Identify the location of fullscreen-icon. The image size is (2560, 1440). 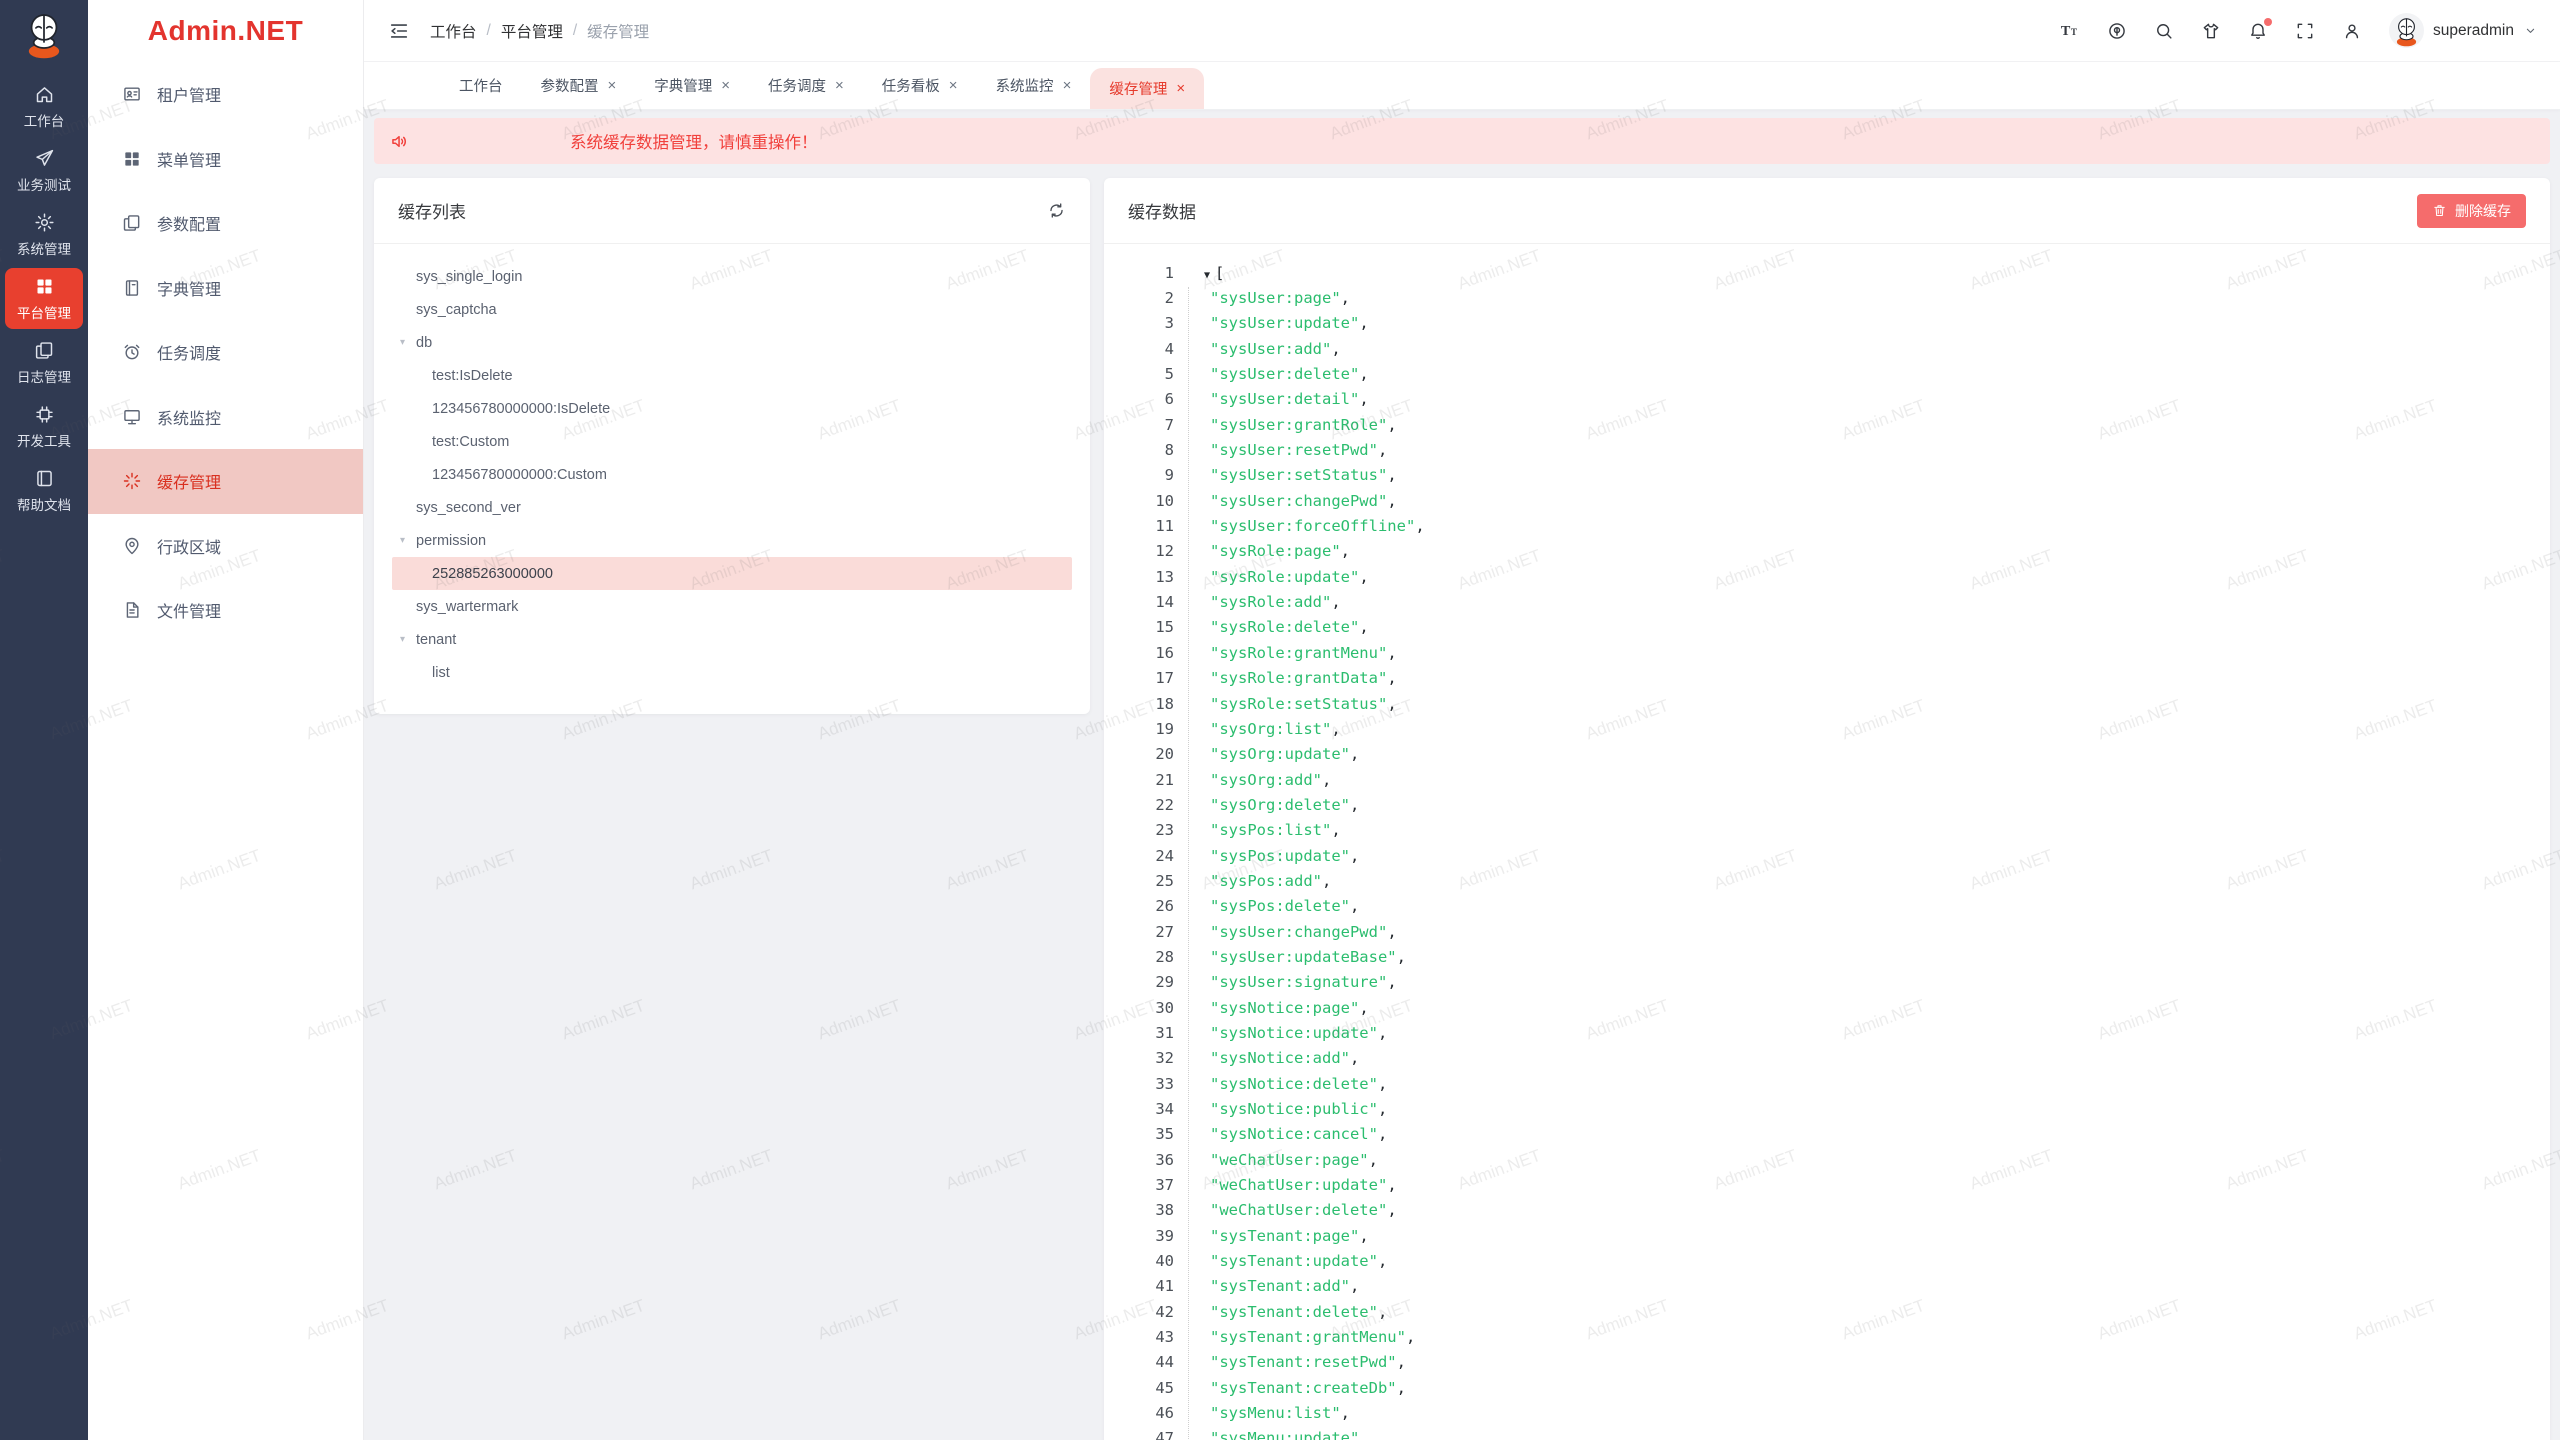
(2305, 31).